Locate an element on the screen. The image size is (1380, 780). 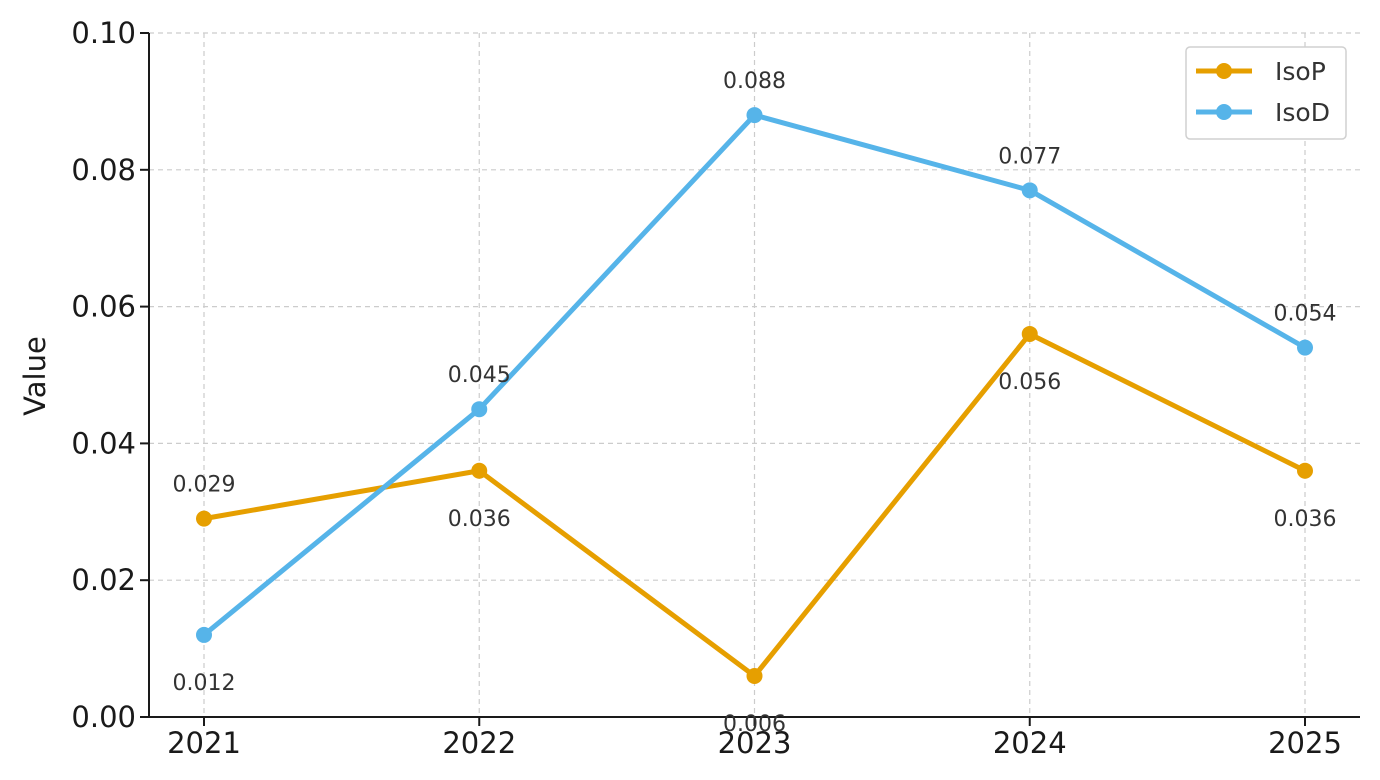
data-label-isod: 0.045 is located at coordinates (479, 375).